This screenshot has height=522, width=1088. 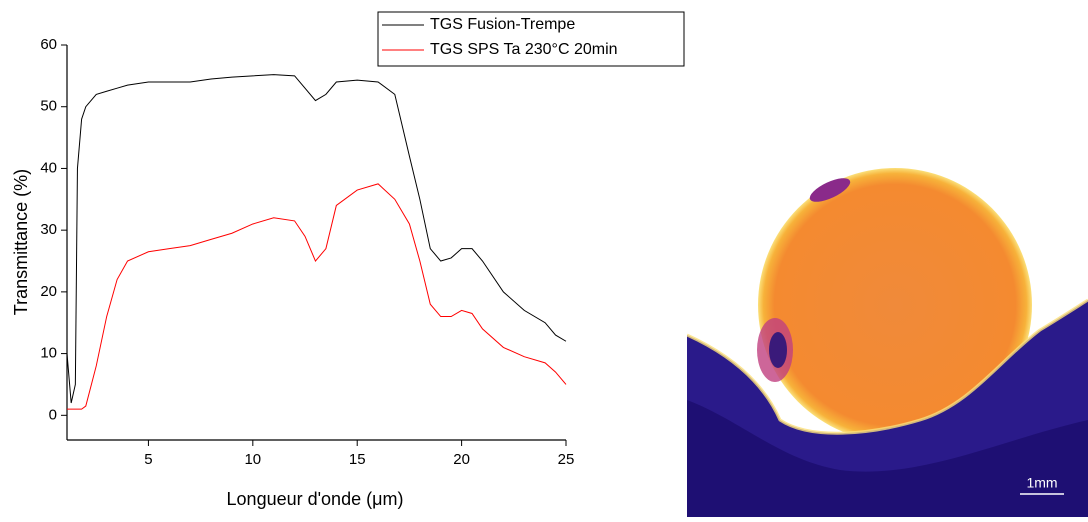 I want to click on y-tick-label: 50, so click(x=48, y=106).